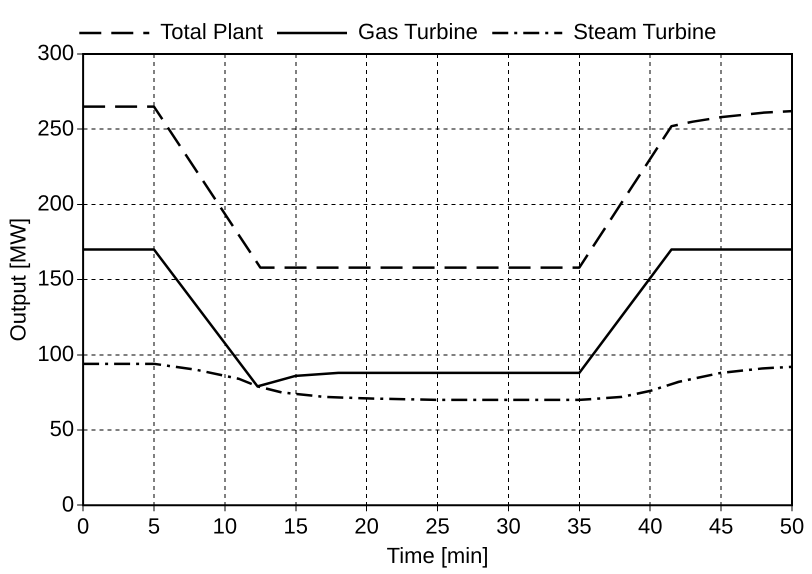 This screenshot has width=812, height=574. Describe the element at coordinates (437, 525) in the screenshot. I see `x-tick-label: 25` at that location.